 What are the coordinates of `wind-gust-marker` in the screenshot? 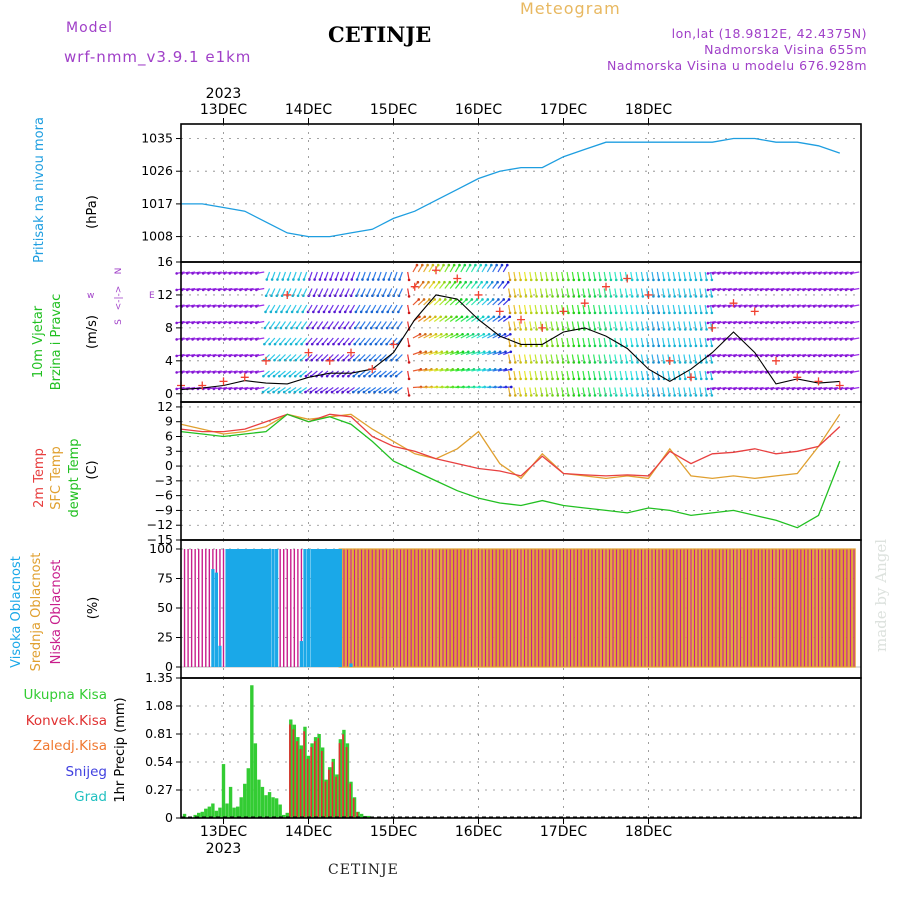 It's located at (478, 294).